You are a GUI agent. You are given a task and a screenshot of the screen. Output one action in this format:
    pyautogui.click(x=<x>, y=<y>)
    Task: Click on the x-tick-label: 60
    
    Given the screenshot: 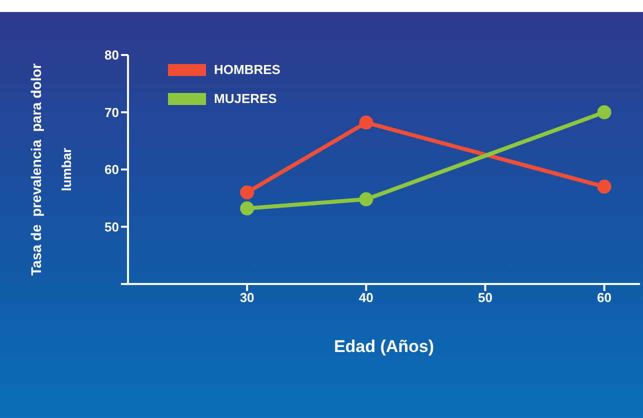 What is the action you would take?
    pyautogui.click(x=604, y=298)
    